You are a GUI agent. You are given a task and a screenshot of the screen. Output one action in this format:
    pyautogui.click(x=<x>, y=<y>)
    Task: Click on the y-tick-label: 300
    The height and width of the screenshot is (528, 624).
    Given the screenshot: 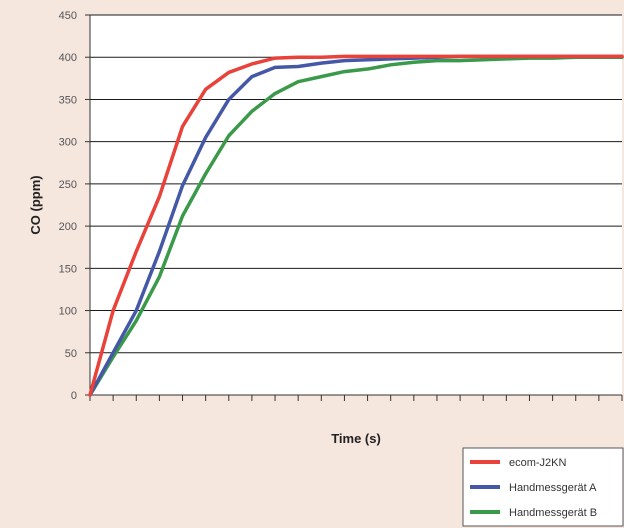 What is the action you would take?
    pyautogui.click(x=68, y=143)
    